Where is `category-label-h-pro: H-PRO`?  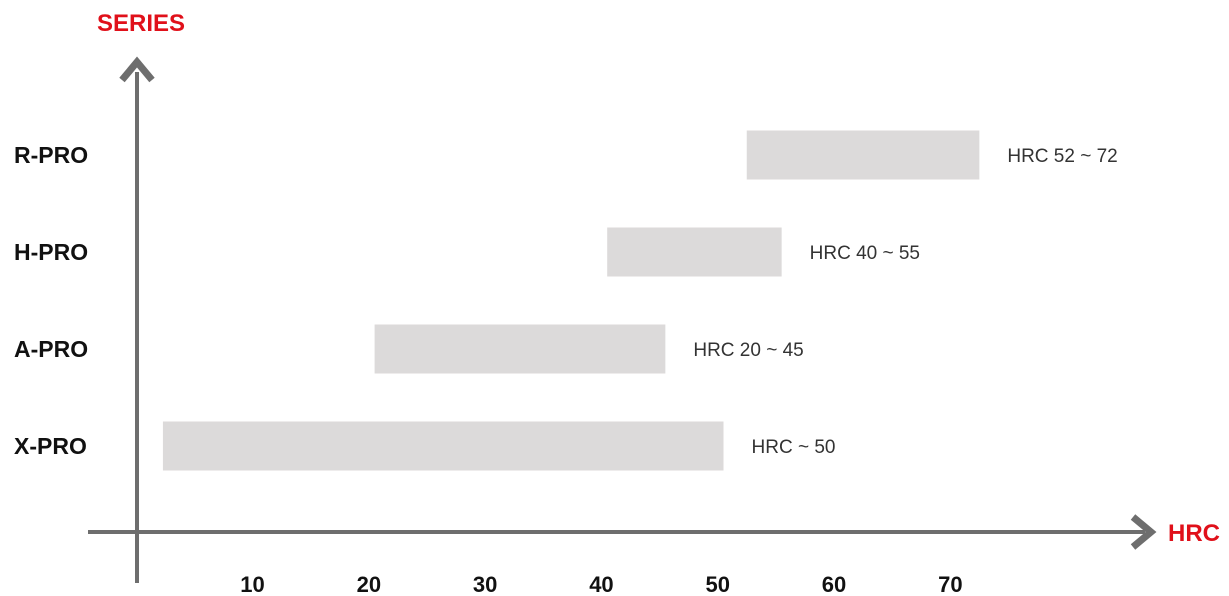
category-label-h-pro: H-PRO is located at coordinates (51, 252).